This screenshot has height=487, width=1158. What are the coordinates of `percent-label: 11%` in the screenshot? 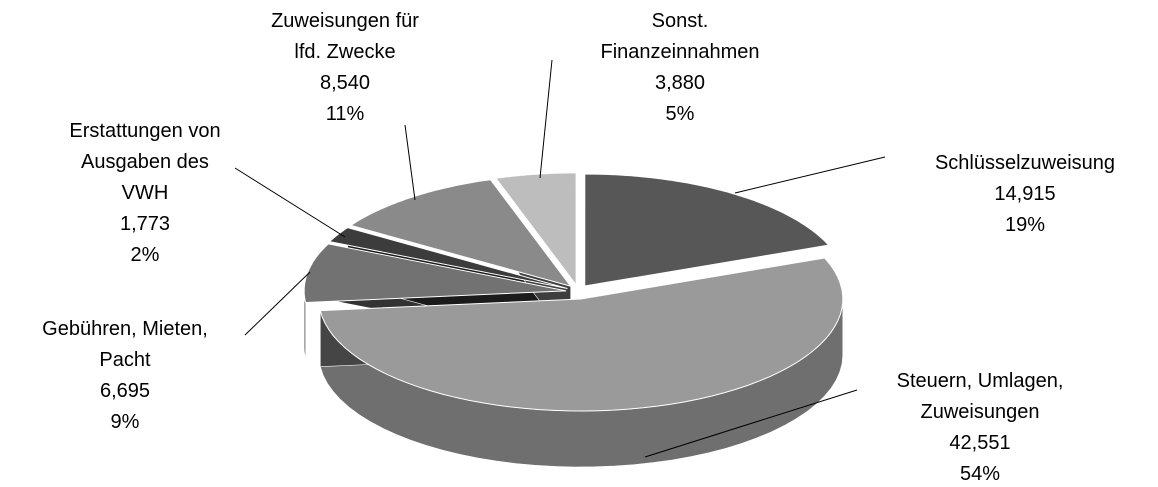 It's located at (345, 114).